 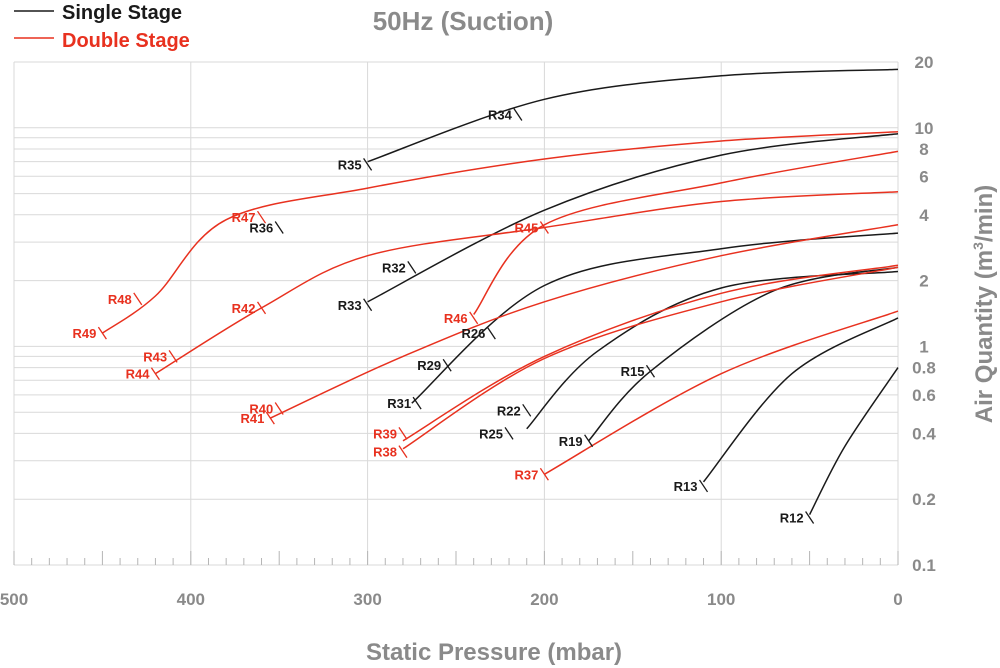 I want to click on curve-label: R48, so click(x=120, y=299).